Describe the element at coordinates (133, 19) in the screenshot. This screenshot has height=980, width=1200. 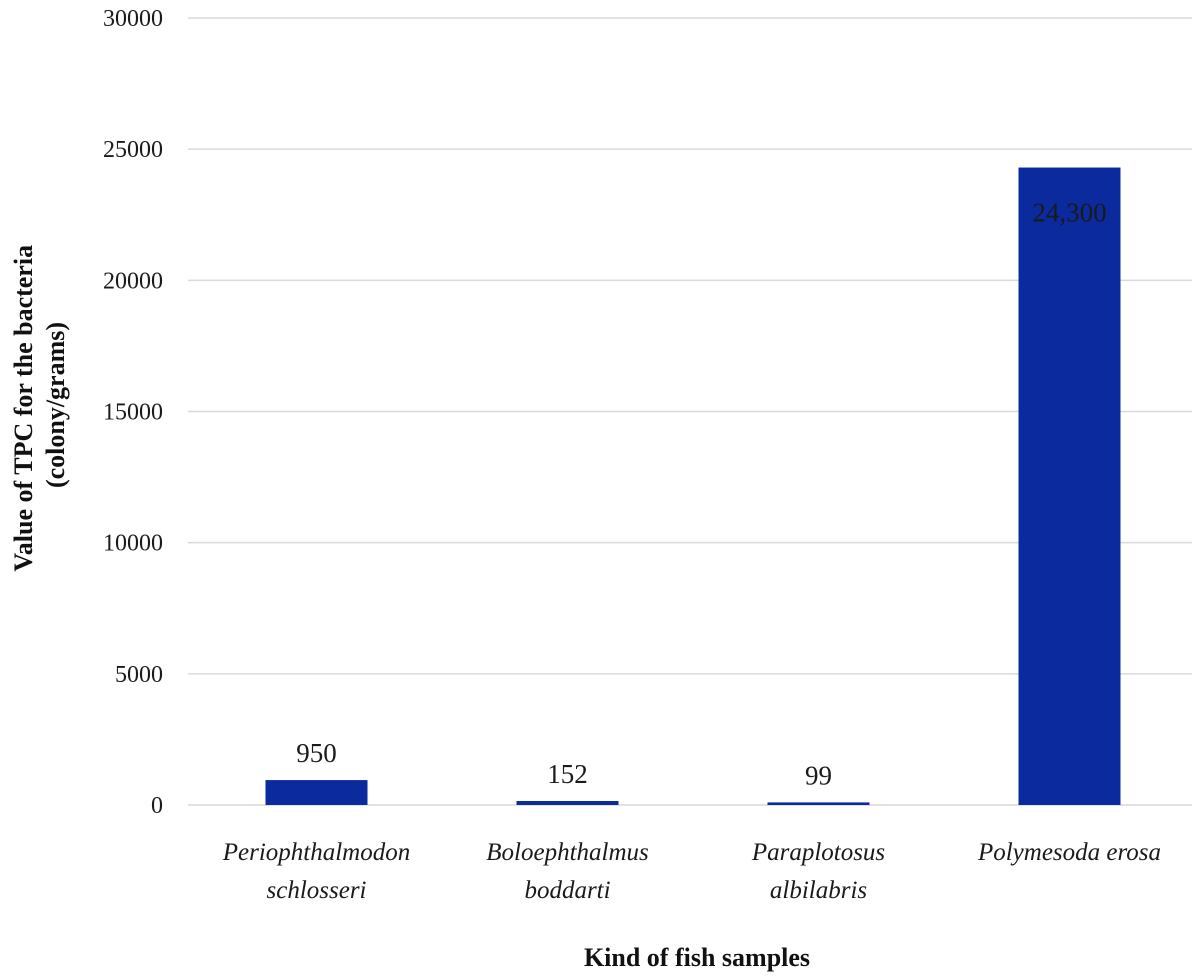
I see `y-tick-label: 30000` at that location.